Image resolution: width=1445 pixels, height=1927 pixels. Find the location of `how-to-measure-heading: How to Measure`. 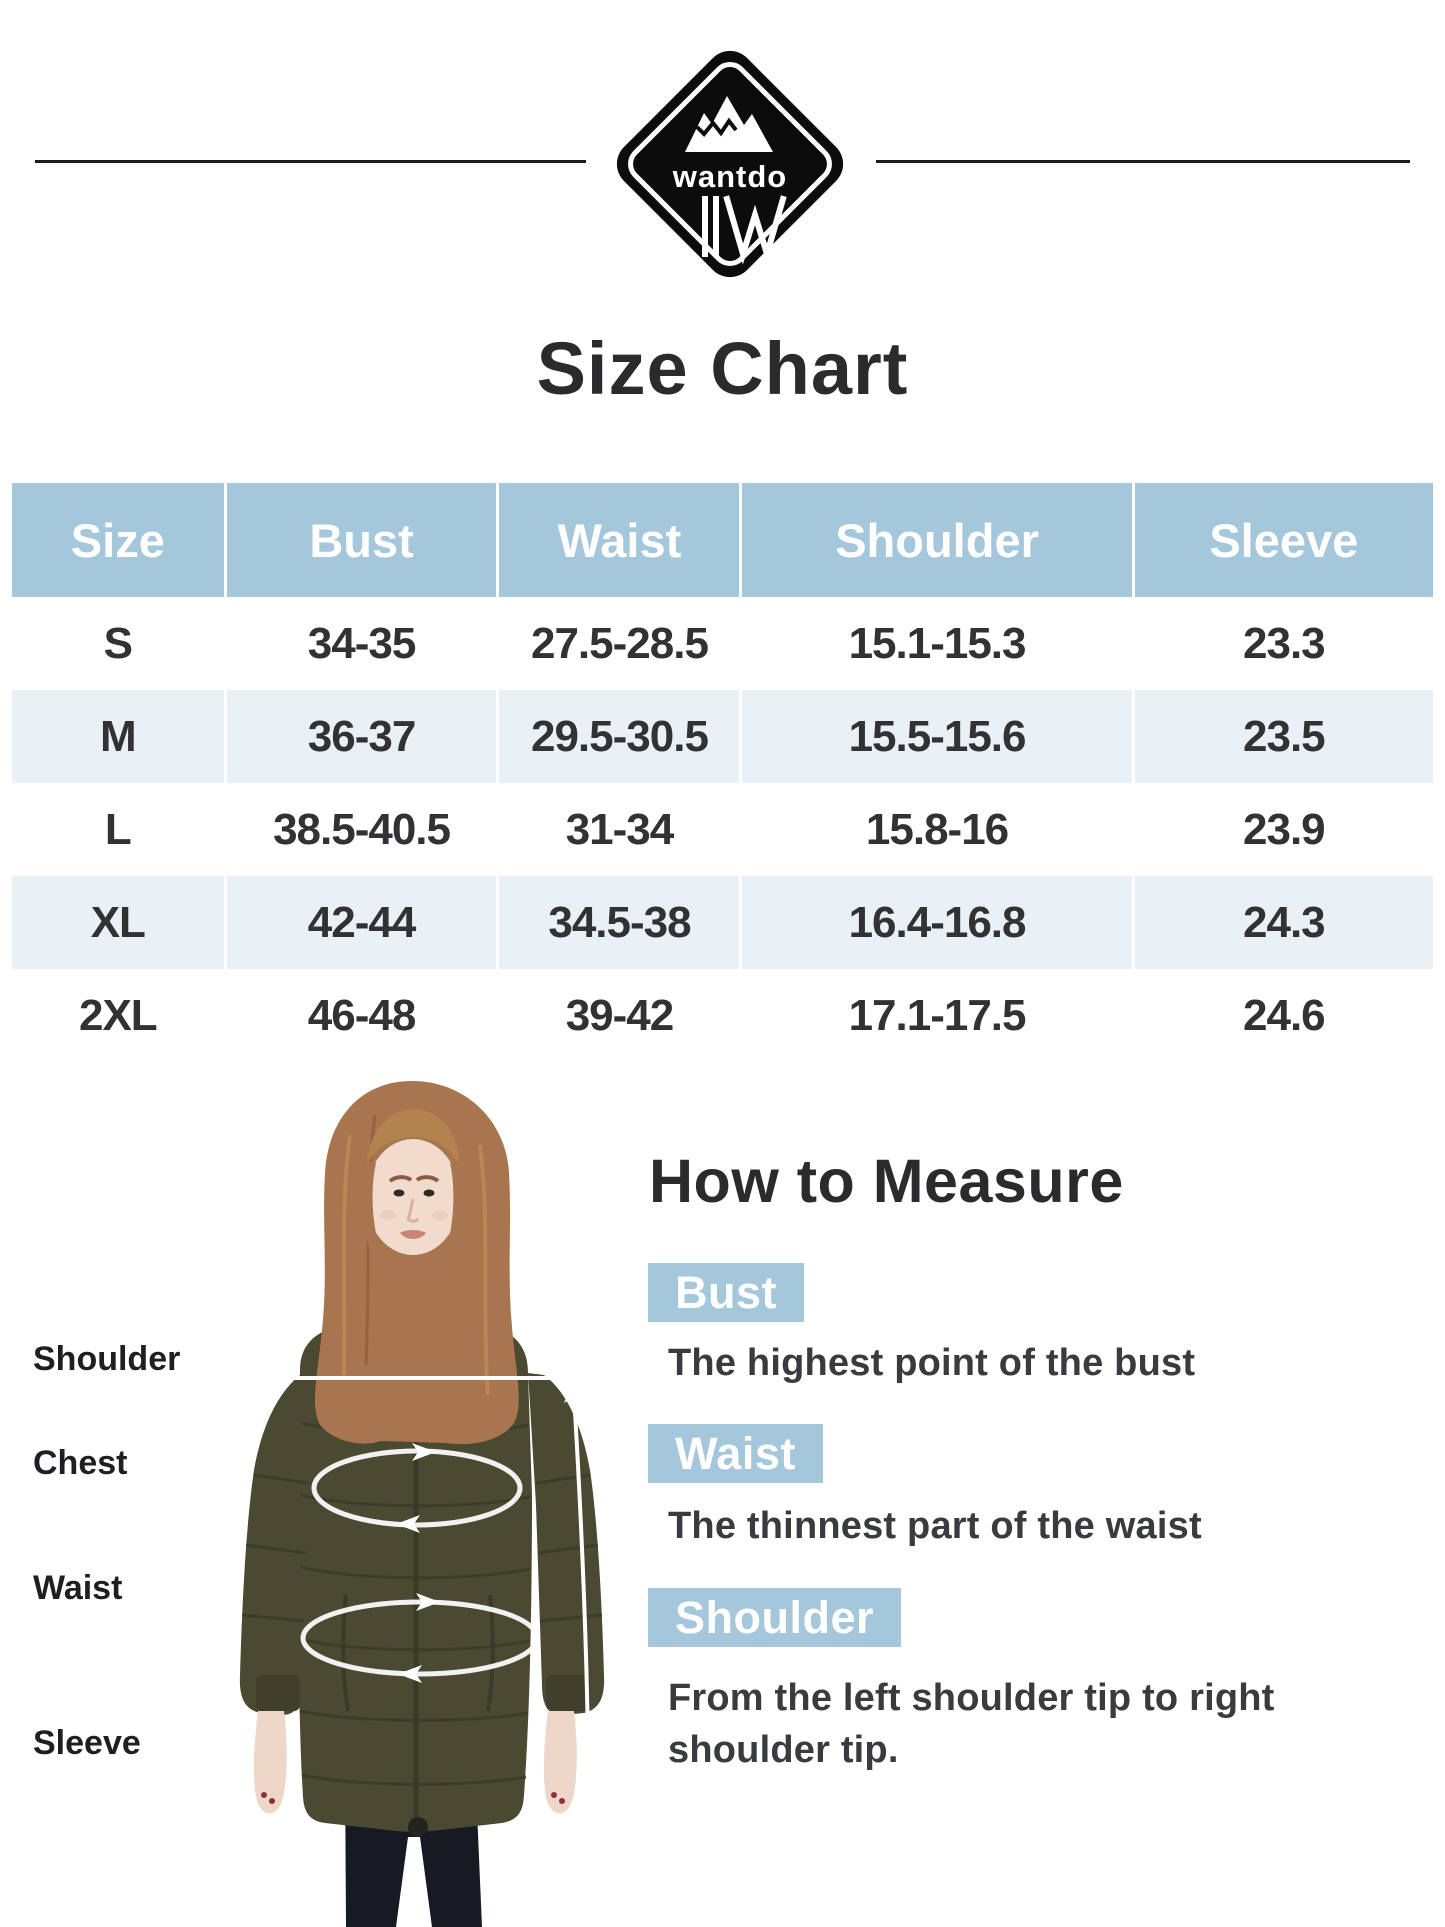

how-to-measure-heading: How to Measure is located at coordinates (886, 1181).